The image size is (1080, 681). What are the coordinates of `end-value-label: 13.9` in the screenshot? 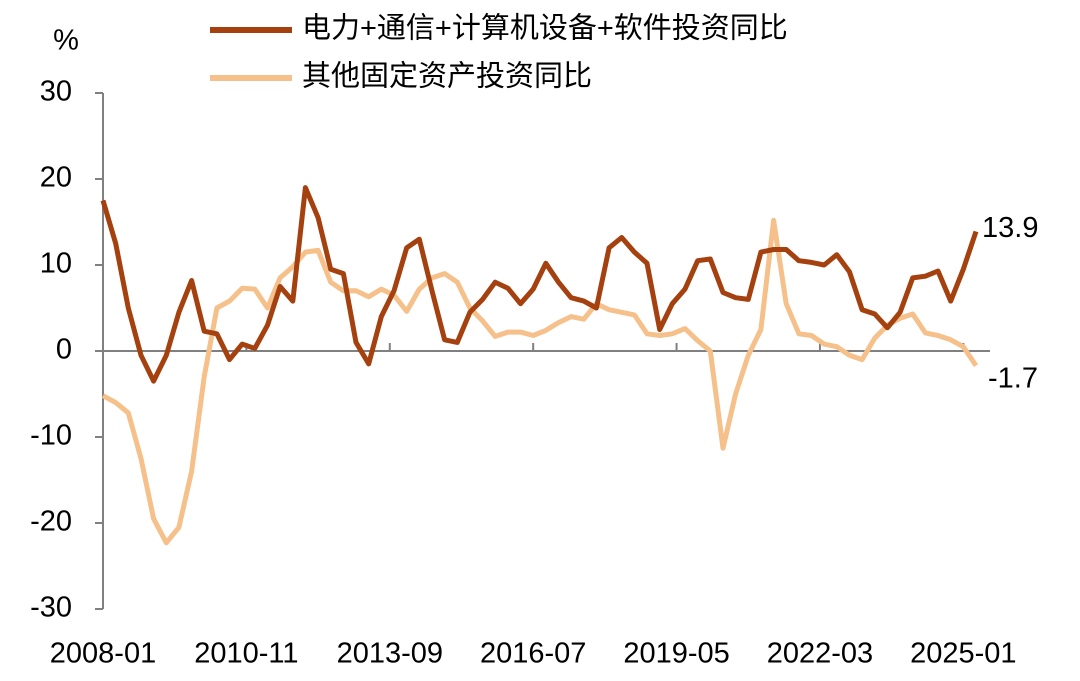 It's located at (1010, 228).